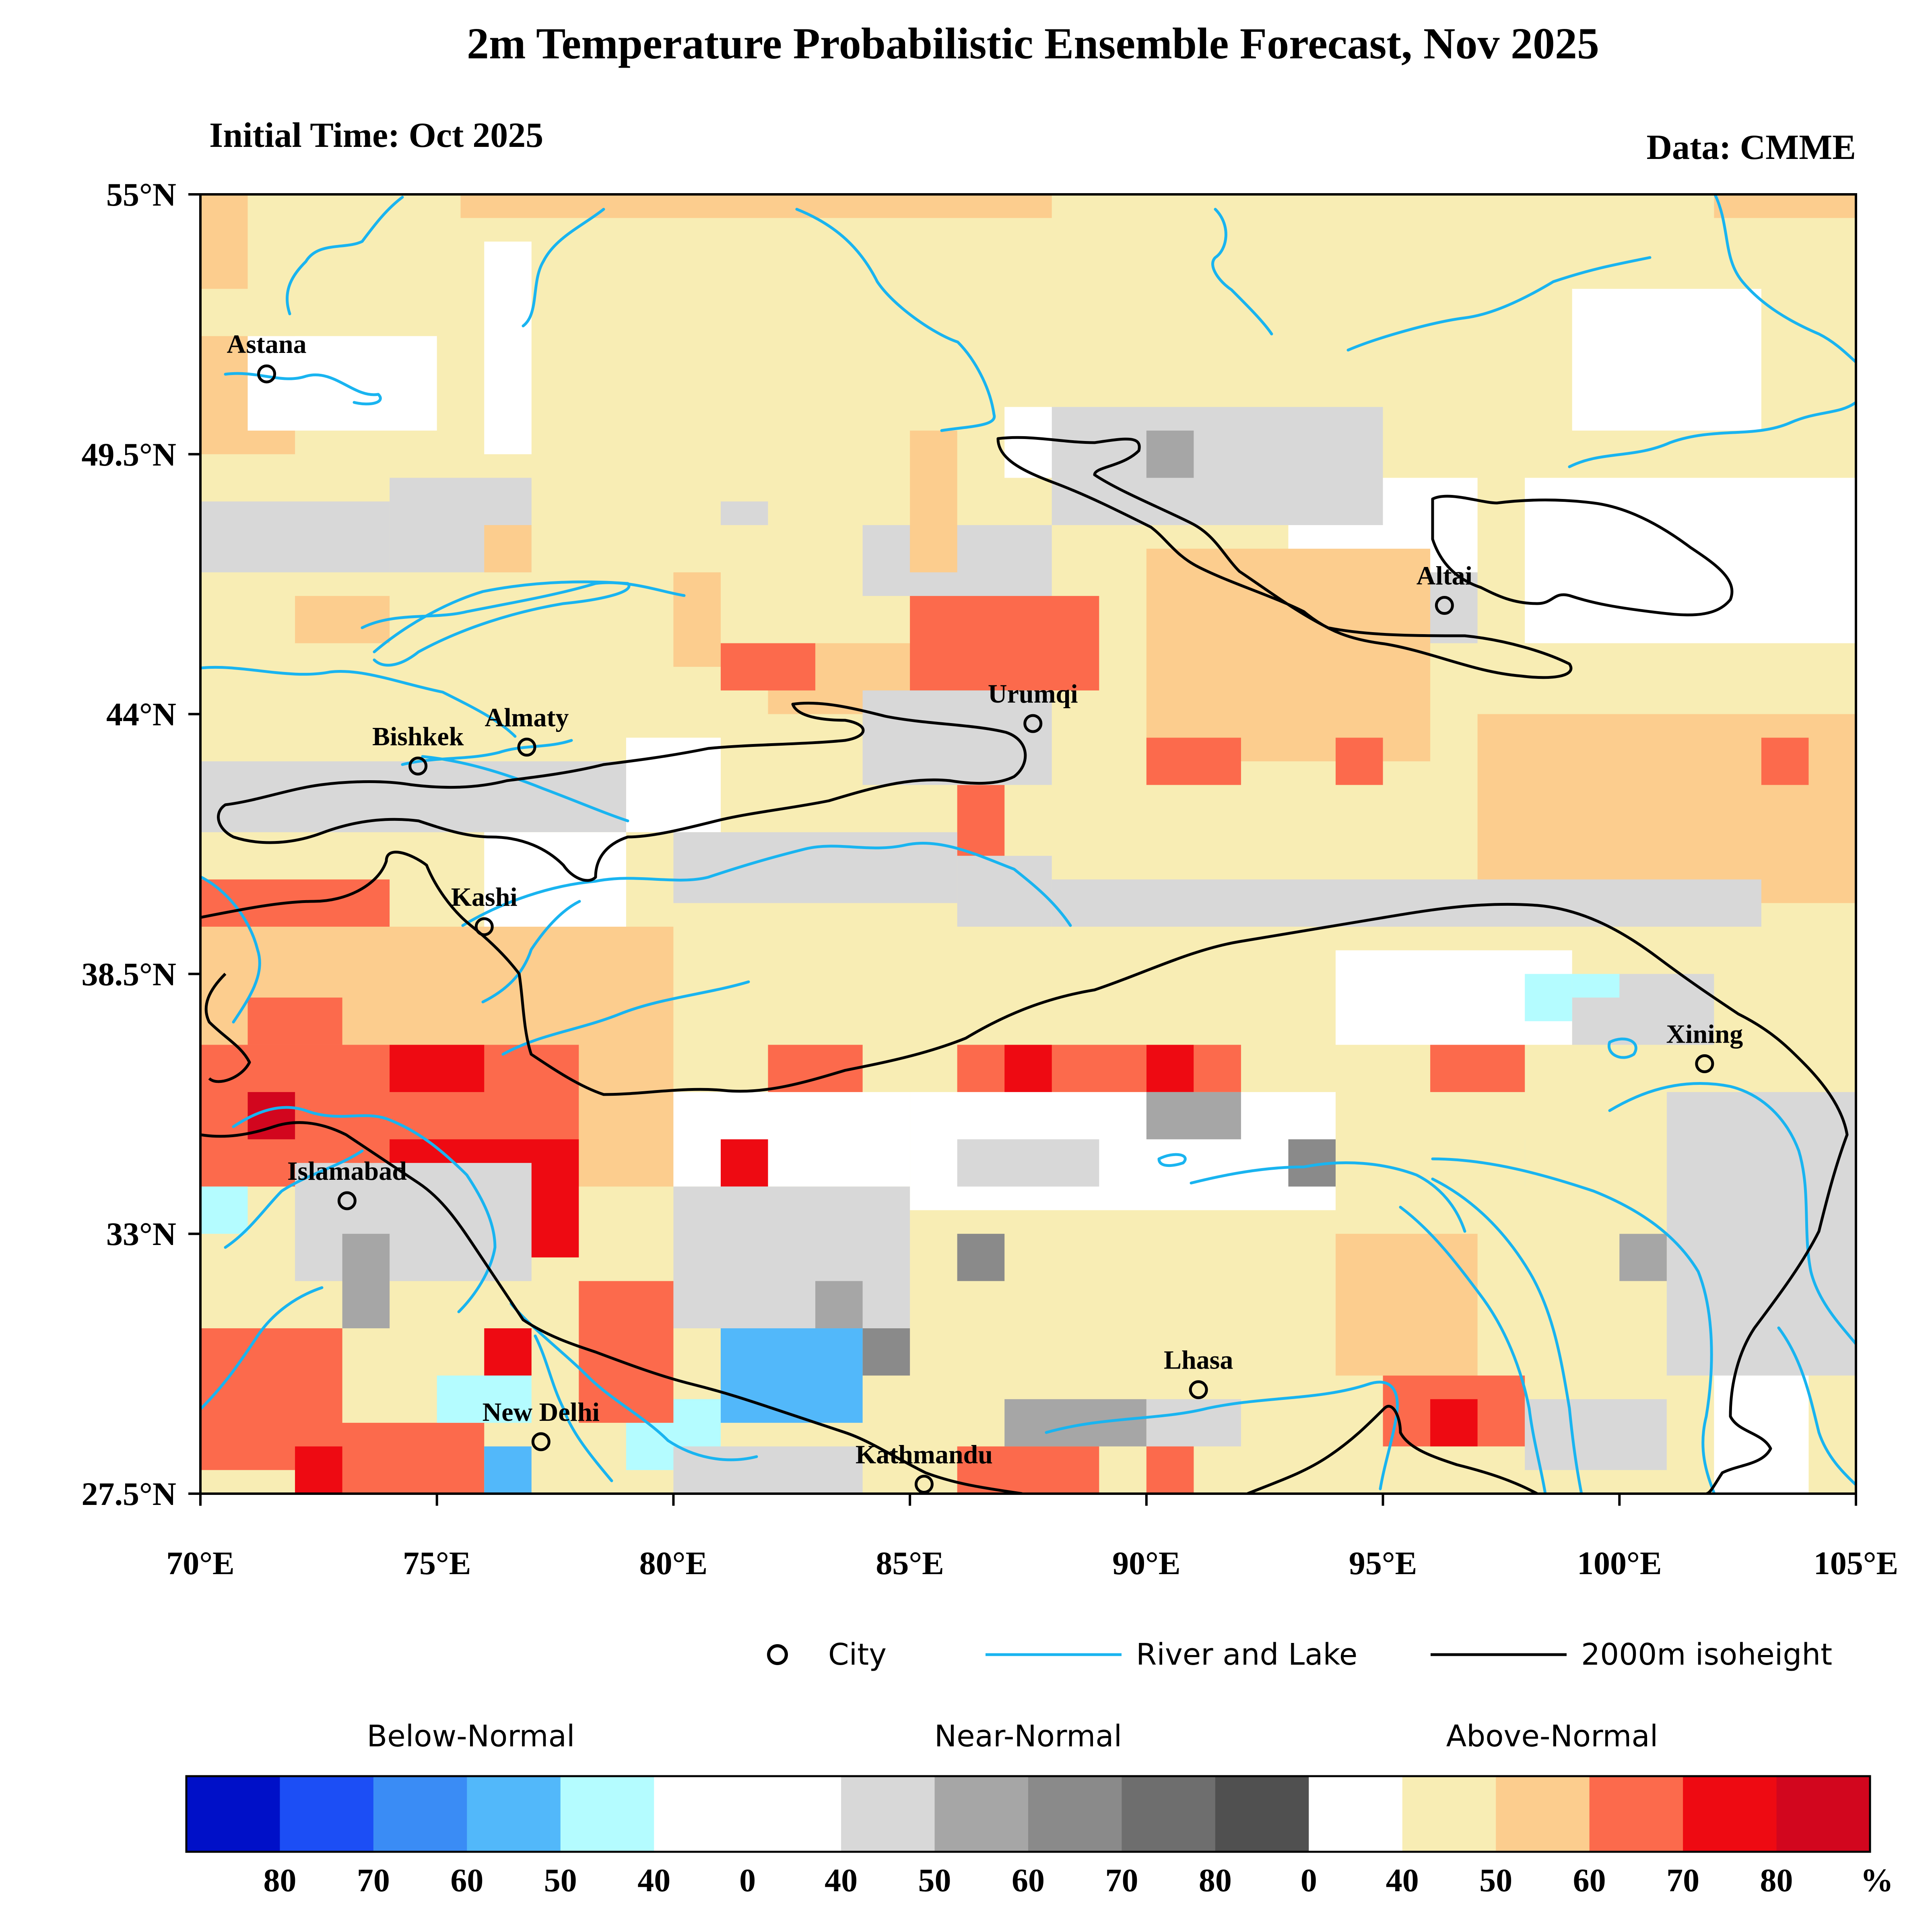  What do you see at coordinates (1704, 1063) in the screenshot?
I see `city-marker-xining` at bounding box center [1704, 1063].